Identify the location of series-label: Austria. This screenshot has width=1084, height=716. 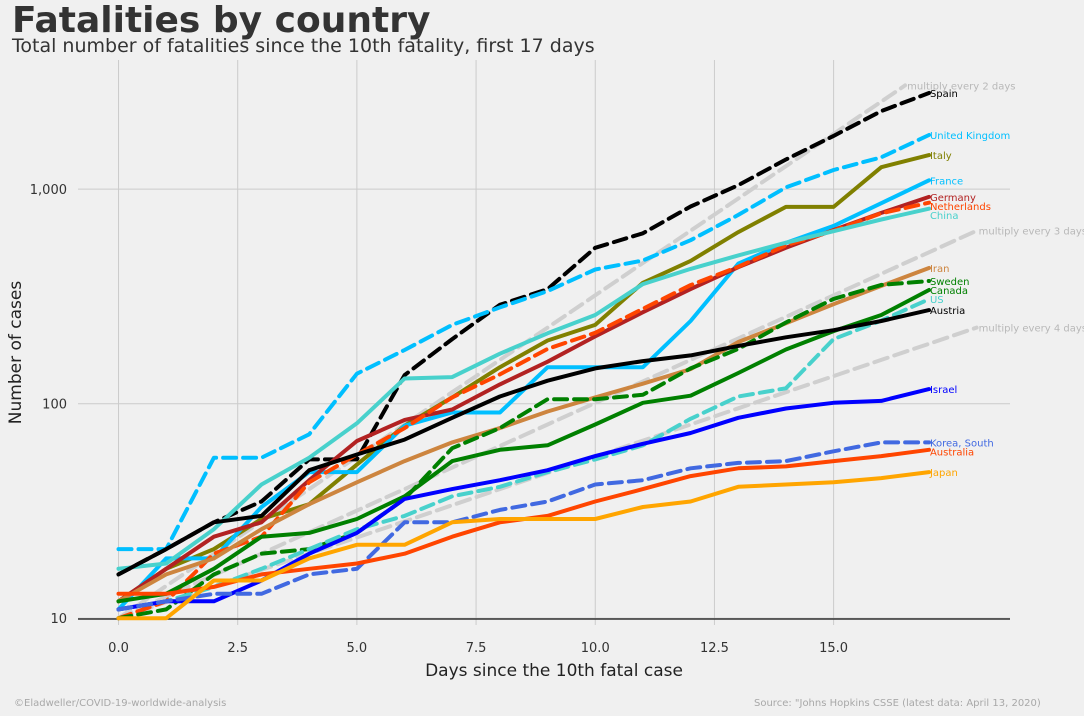
(947, 311).